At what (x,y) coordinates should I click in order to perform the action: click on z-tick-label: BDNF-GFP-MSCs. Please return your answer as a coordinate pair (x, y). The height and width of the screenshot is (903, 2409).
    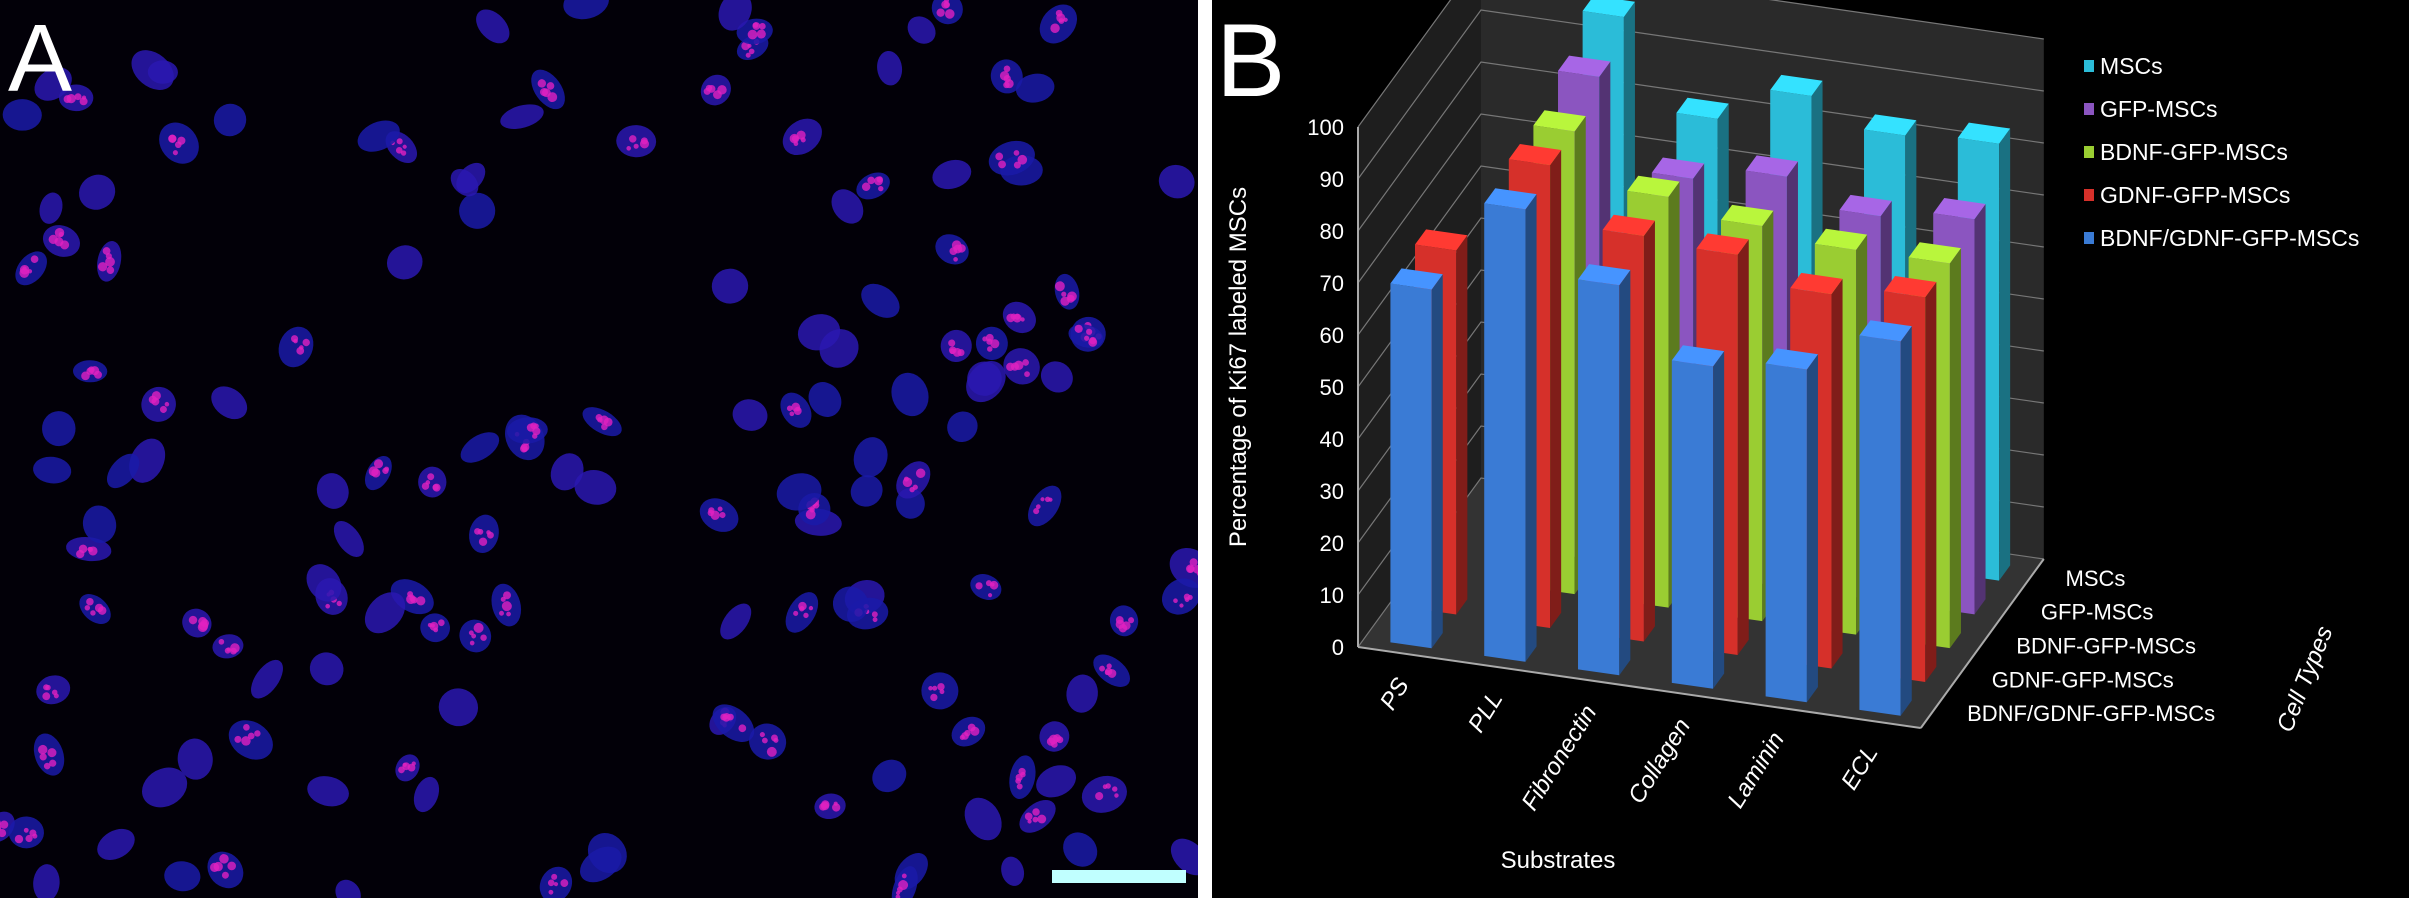
    Looking at the image, I should click on (2106, 646).